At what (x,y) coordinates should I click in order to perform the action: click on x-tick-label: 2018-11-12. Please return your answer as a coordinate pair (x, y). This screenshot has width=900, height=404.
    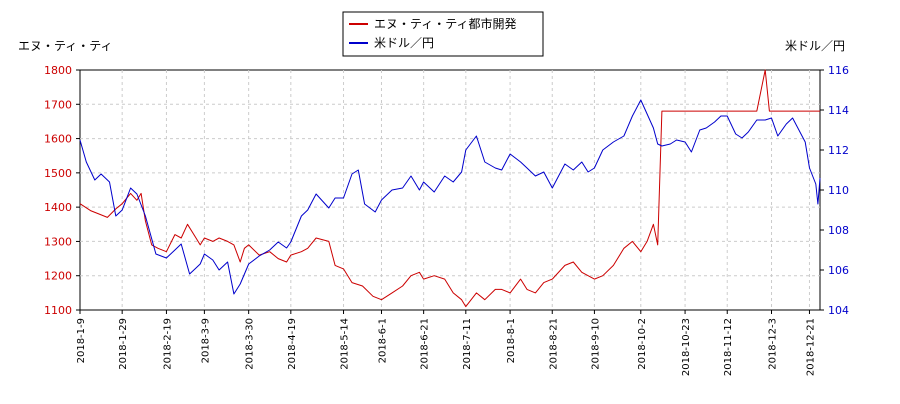
    Looking at the image, I should click on (728, 347).